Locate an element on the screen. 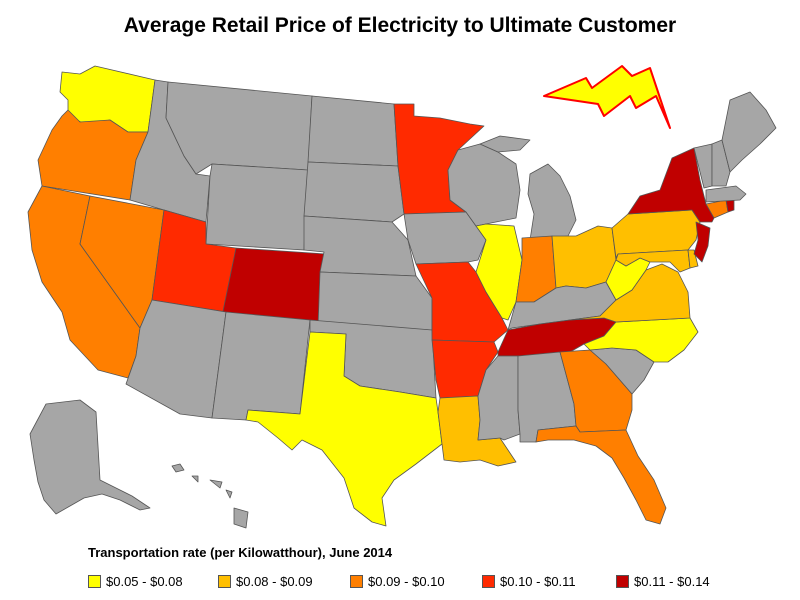 Image resolution: width=800 pixels, height=600 pixels. legend-item: $0.09 - $0.10 is located at coordinates (397, 581).